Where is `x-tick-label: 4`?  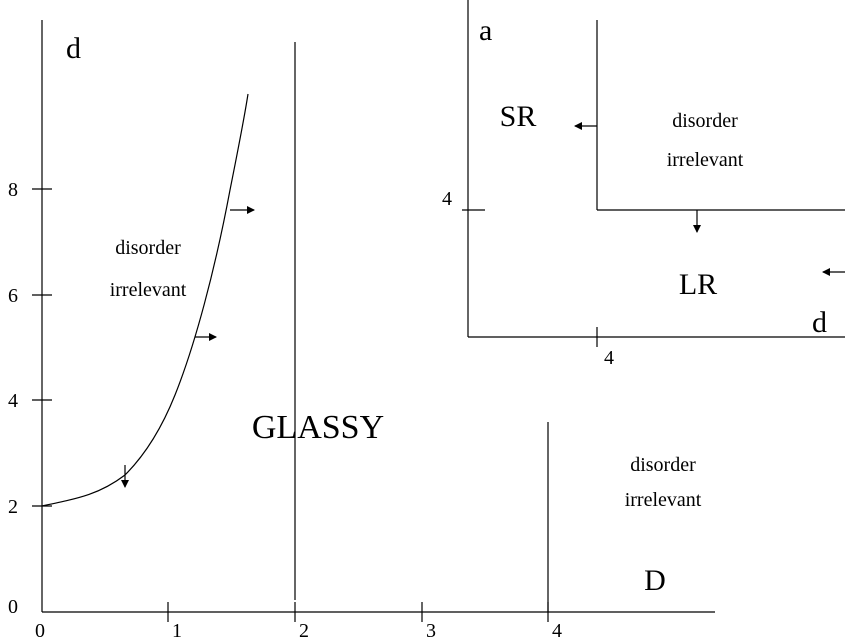
x-tick-label: 4 is located at coordinates (557, 630).